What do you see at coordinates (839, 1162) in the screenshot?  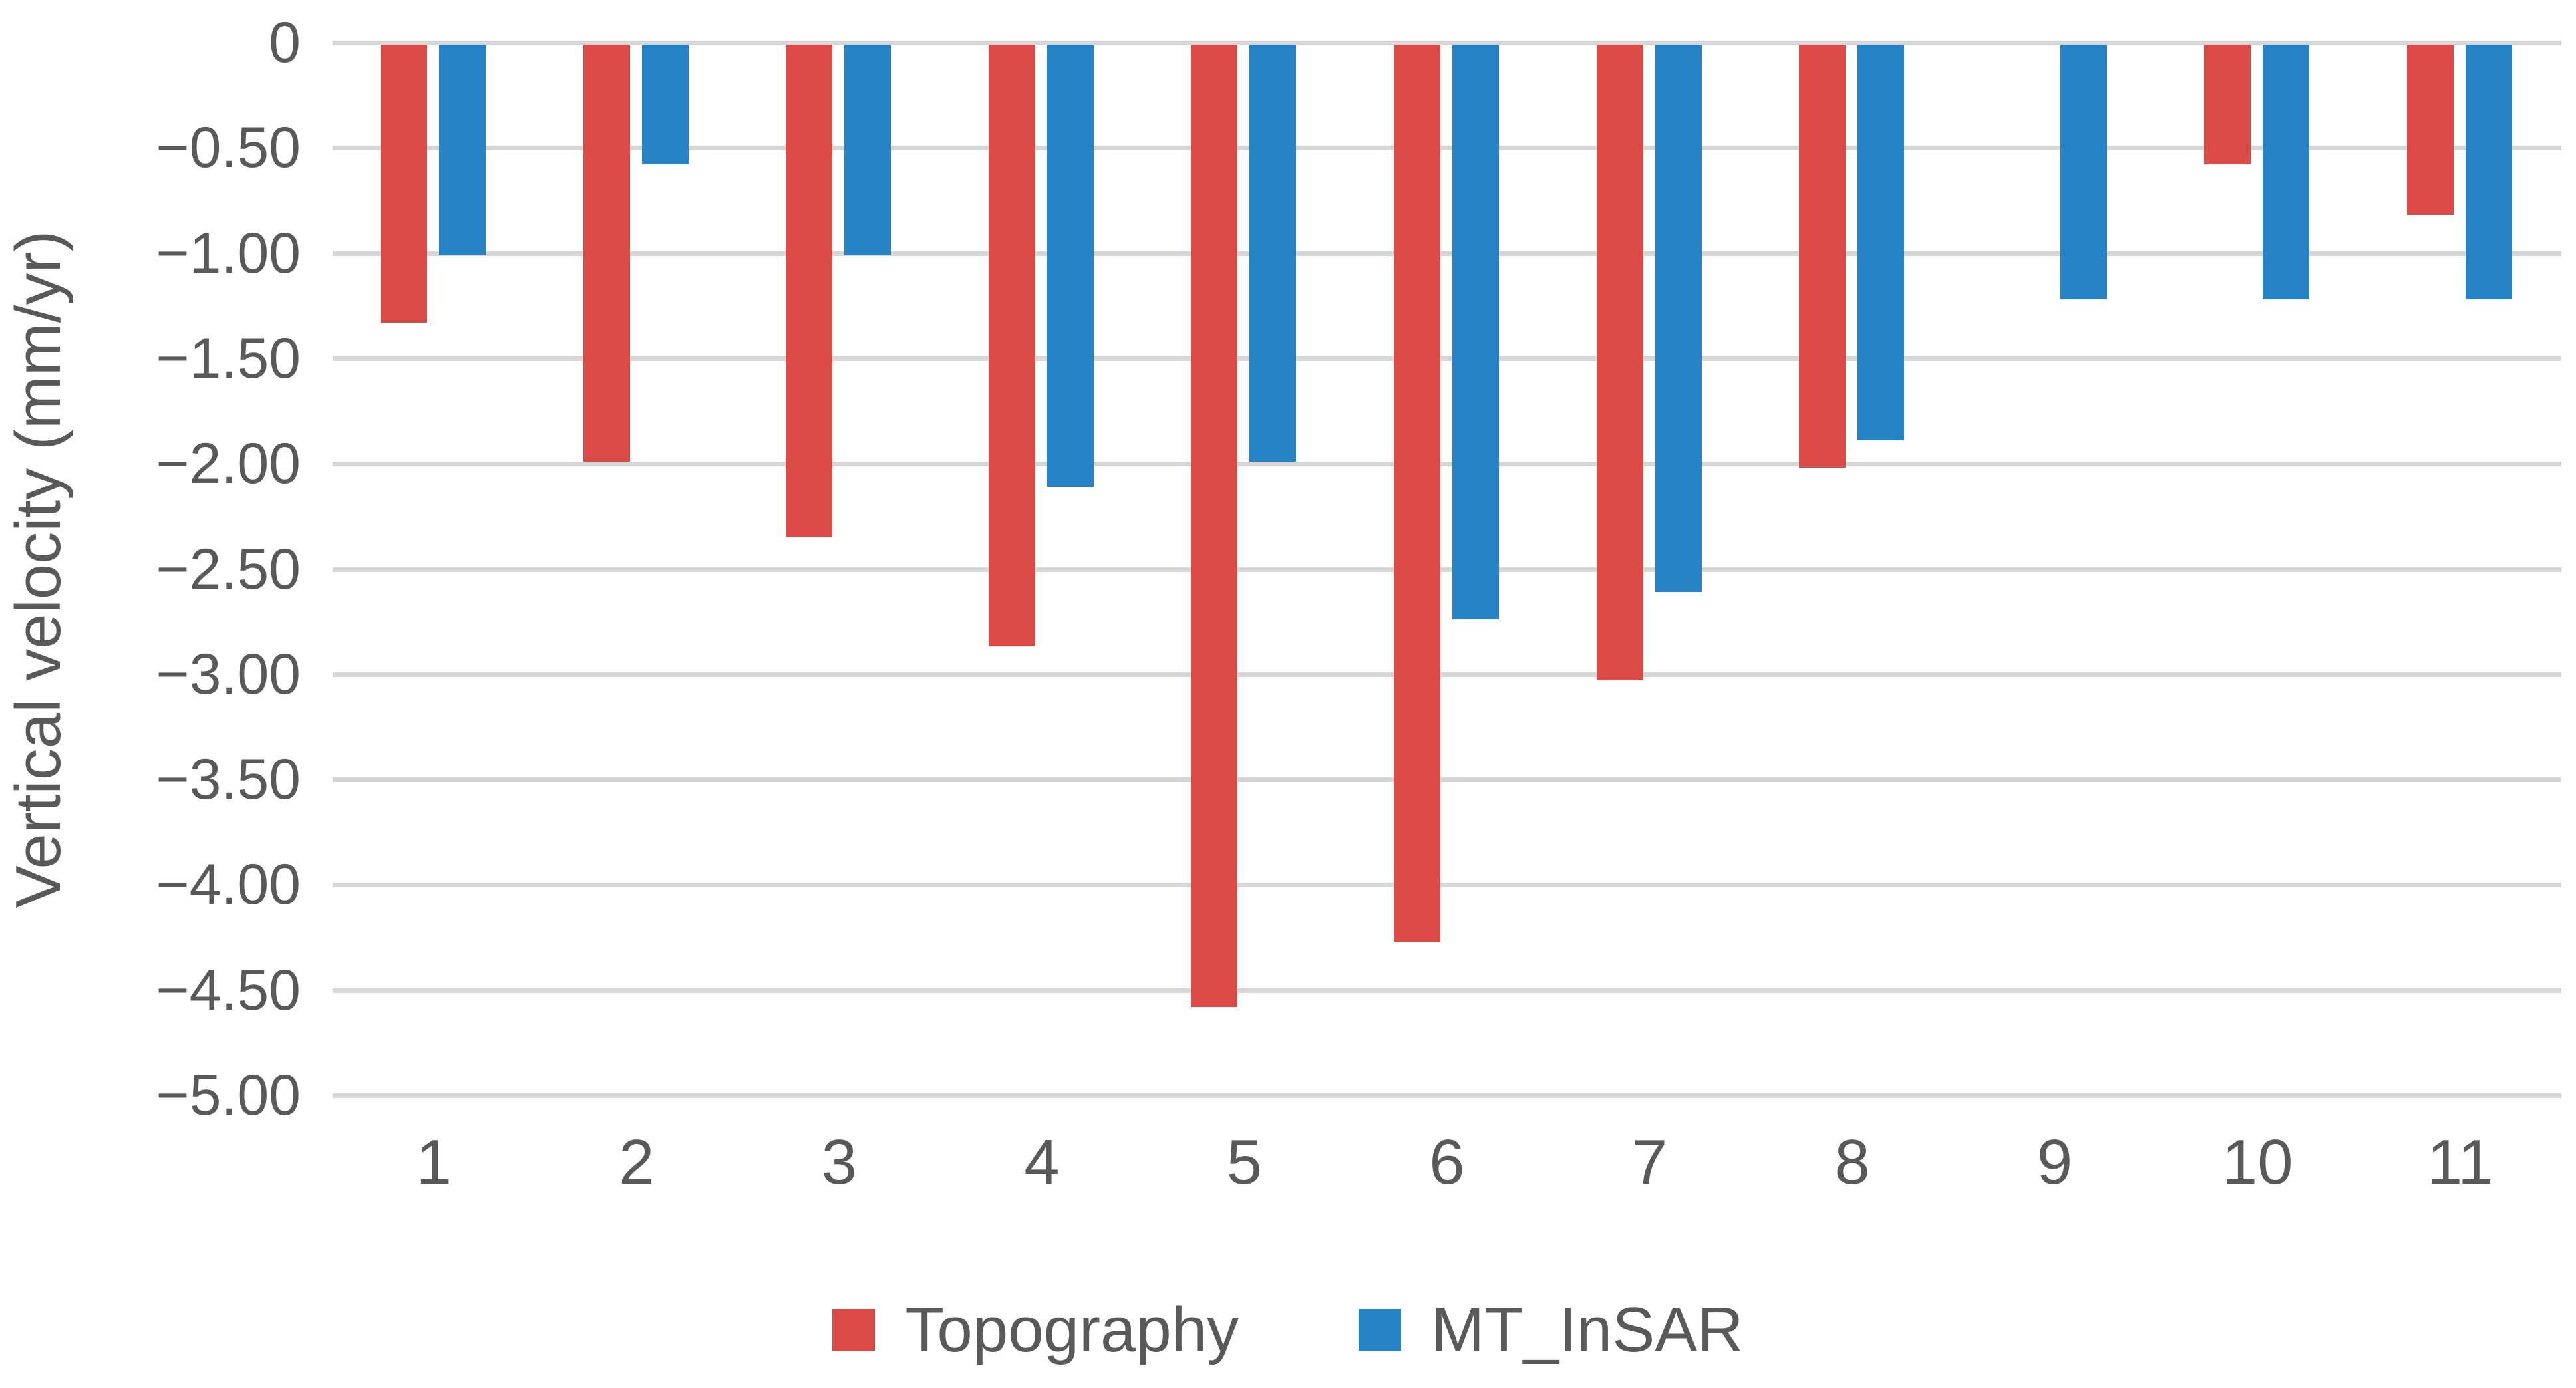 I see `x-axis-category-label: 3` at bounding box center [839, 1162].